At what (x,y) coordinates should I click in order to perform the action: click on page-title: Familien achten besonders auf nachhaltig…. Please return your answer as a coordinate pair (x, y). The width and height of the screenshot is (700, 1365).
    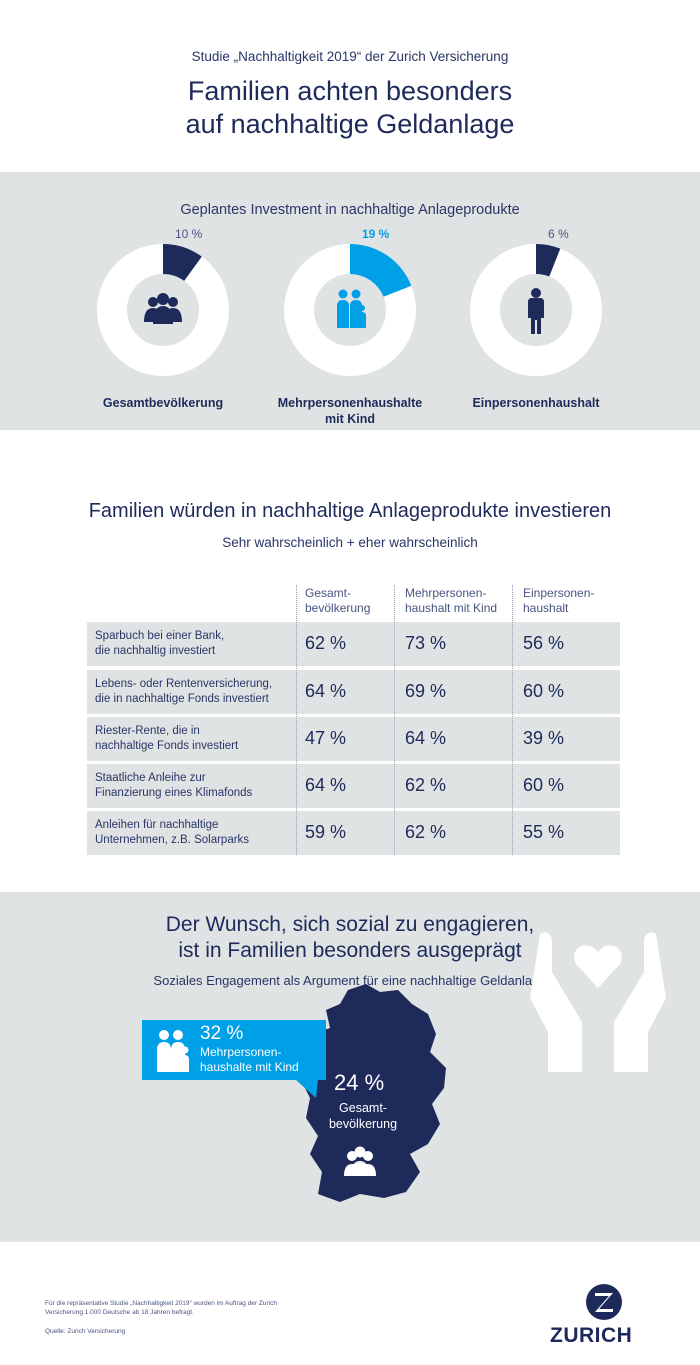
    Looking at the image, I should click on (350, 108).